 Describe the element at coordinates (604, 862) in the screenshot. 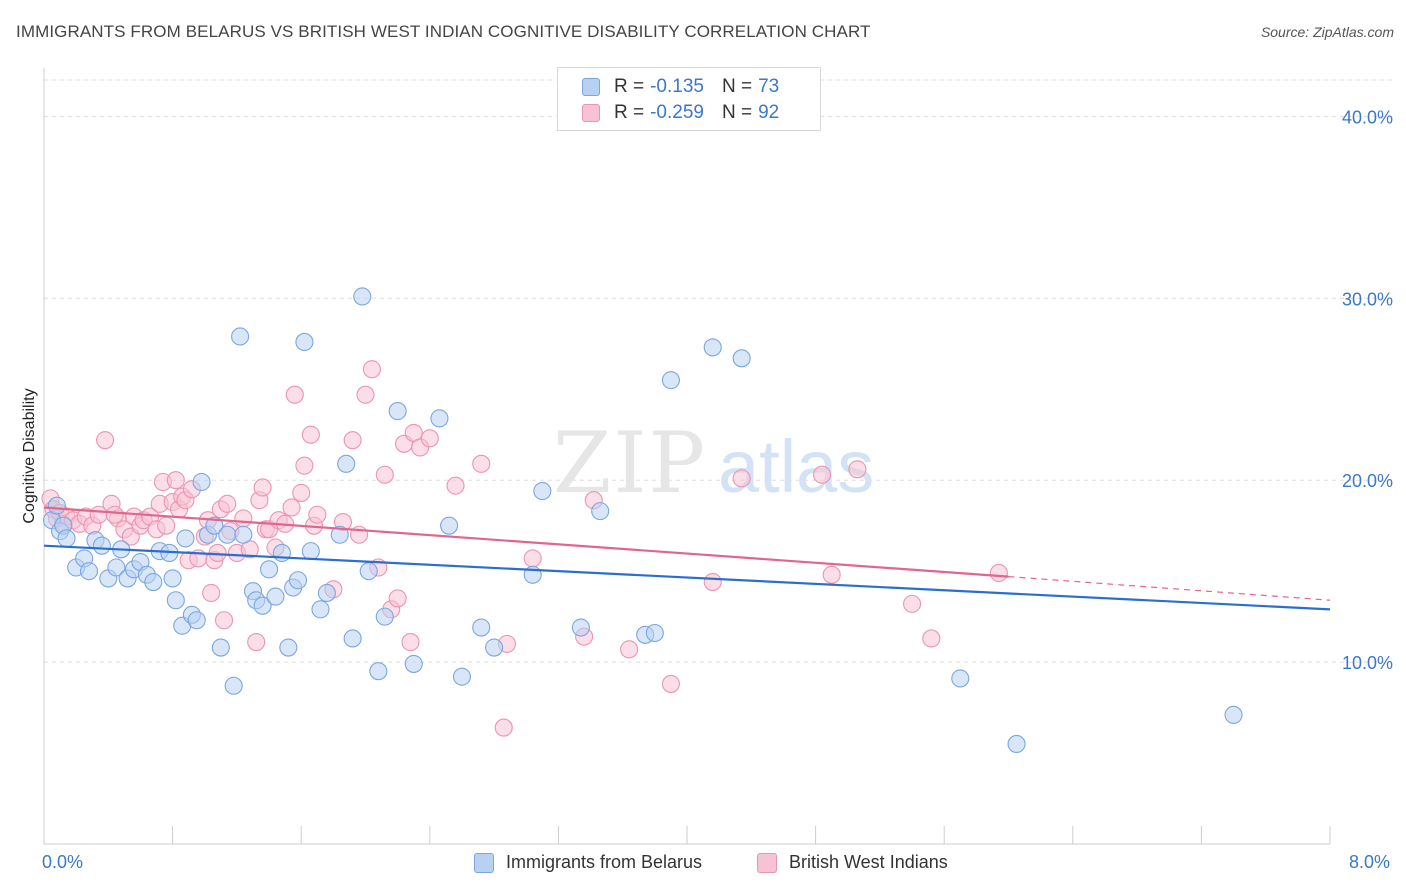

I see `legend-label-belarus: Immigrants from Belarus` at that location.